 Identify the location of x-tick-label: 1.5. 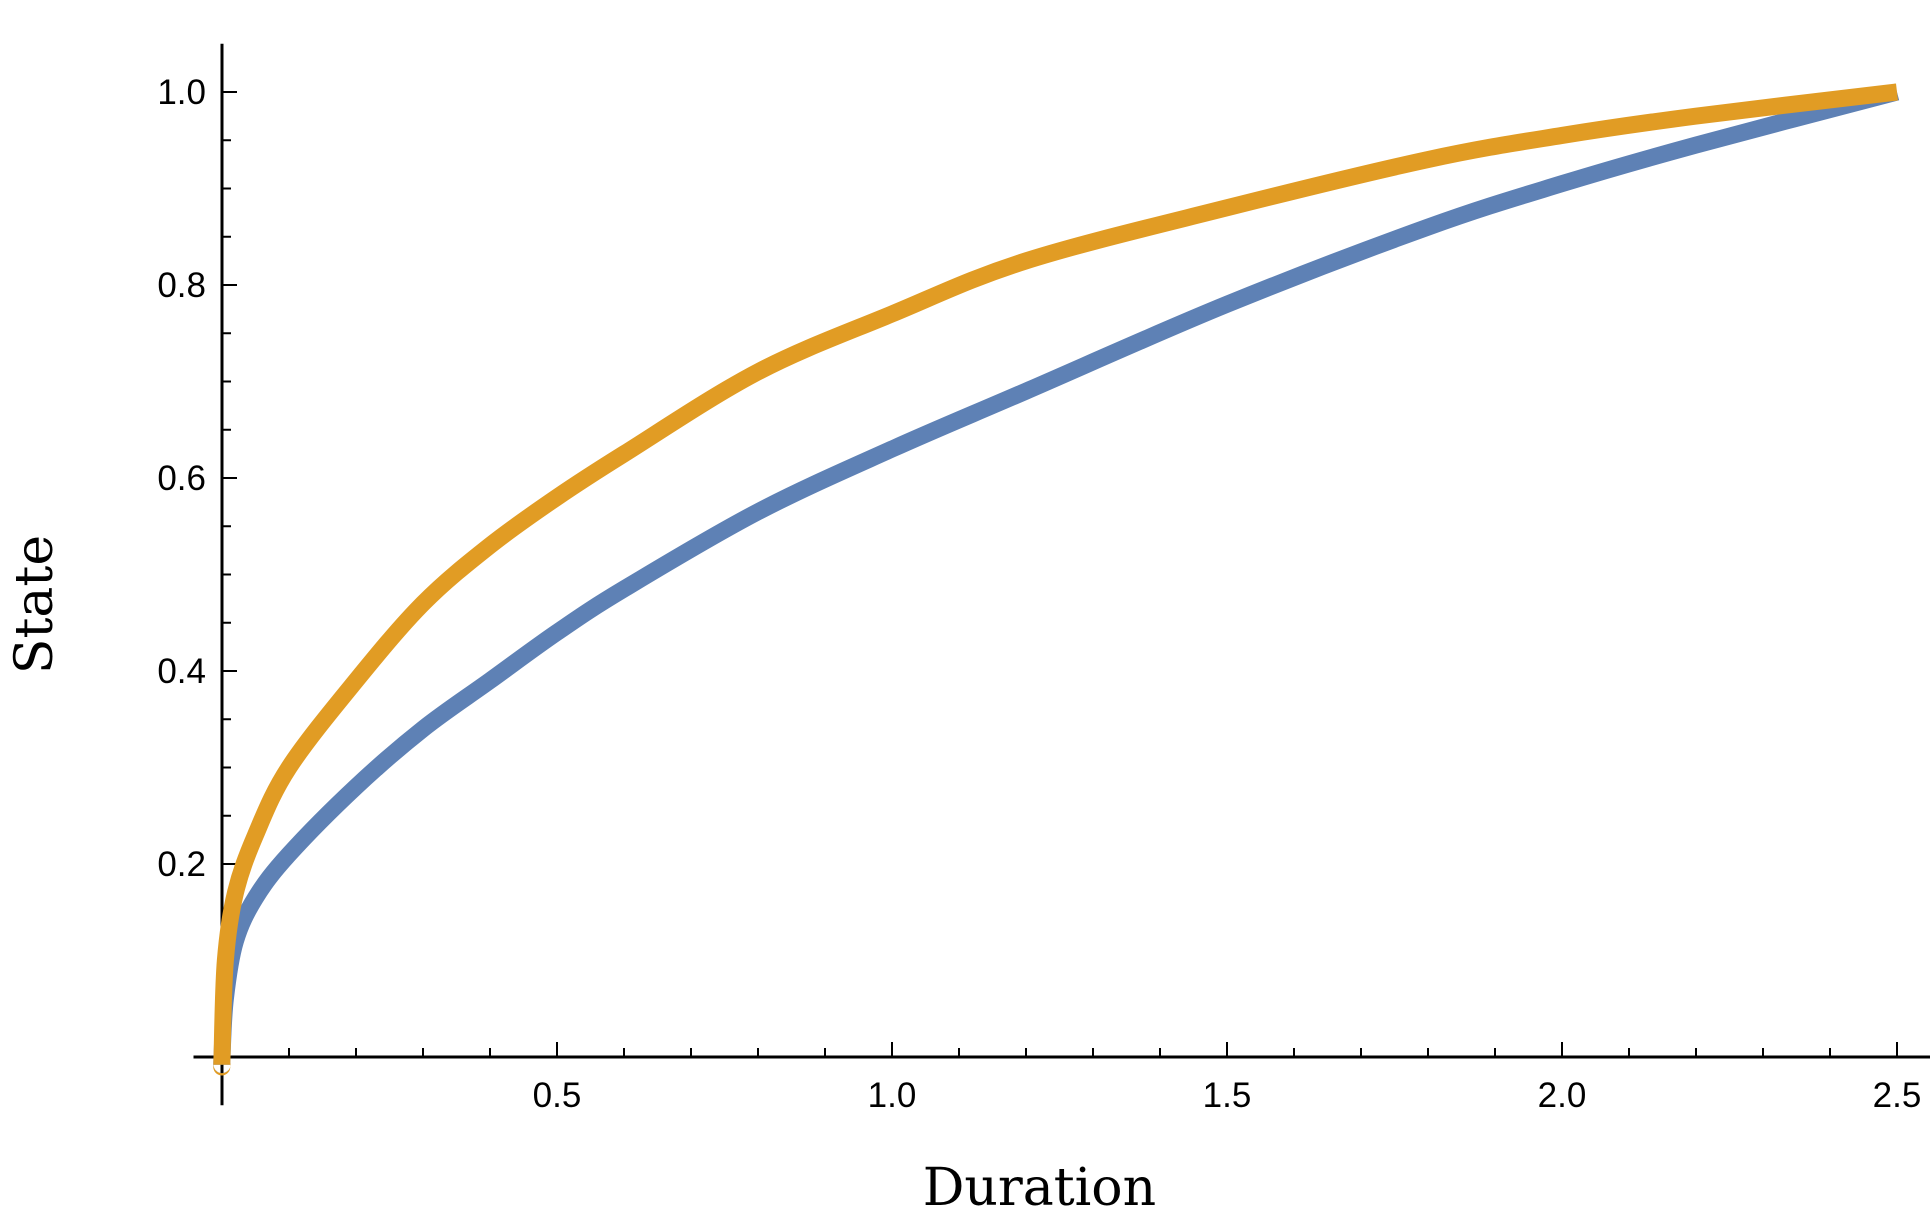
(1227, 1095).